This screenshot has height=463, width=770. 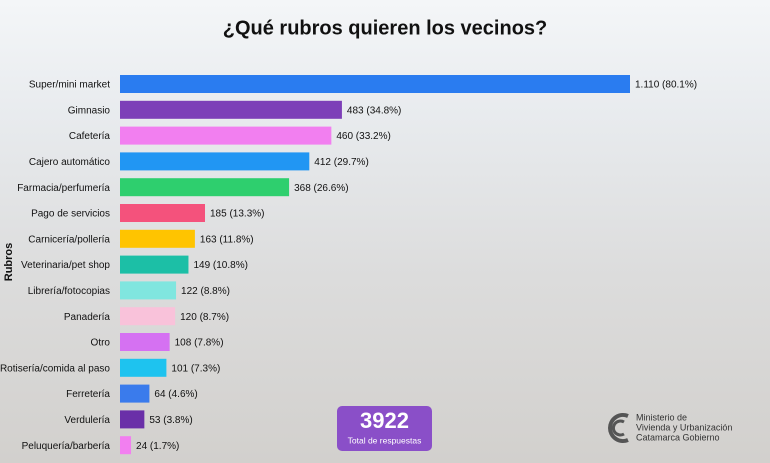 What do you see at coordinates (65, 265) in the screenshot?
I see `category-label: Veterinaria/pet shop` at bounding box center [65, 265].